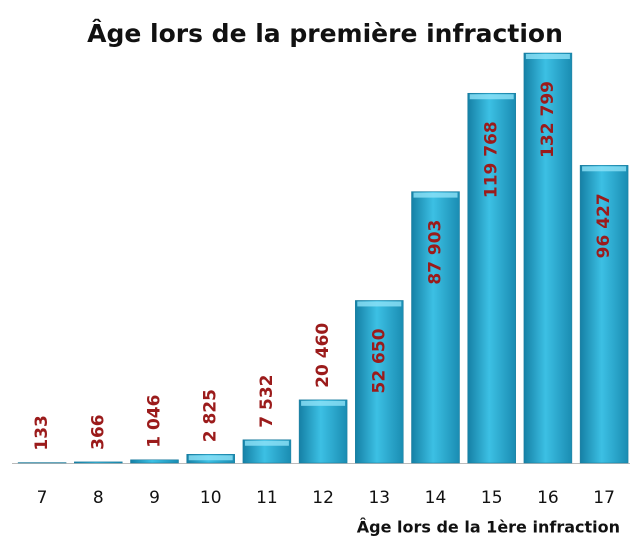  What do you see at coordinates (604, 225) in the screenshot?
I see `value-label: 96 427` at bounding box center [604, 225].